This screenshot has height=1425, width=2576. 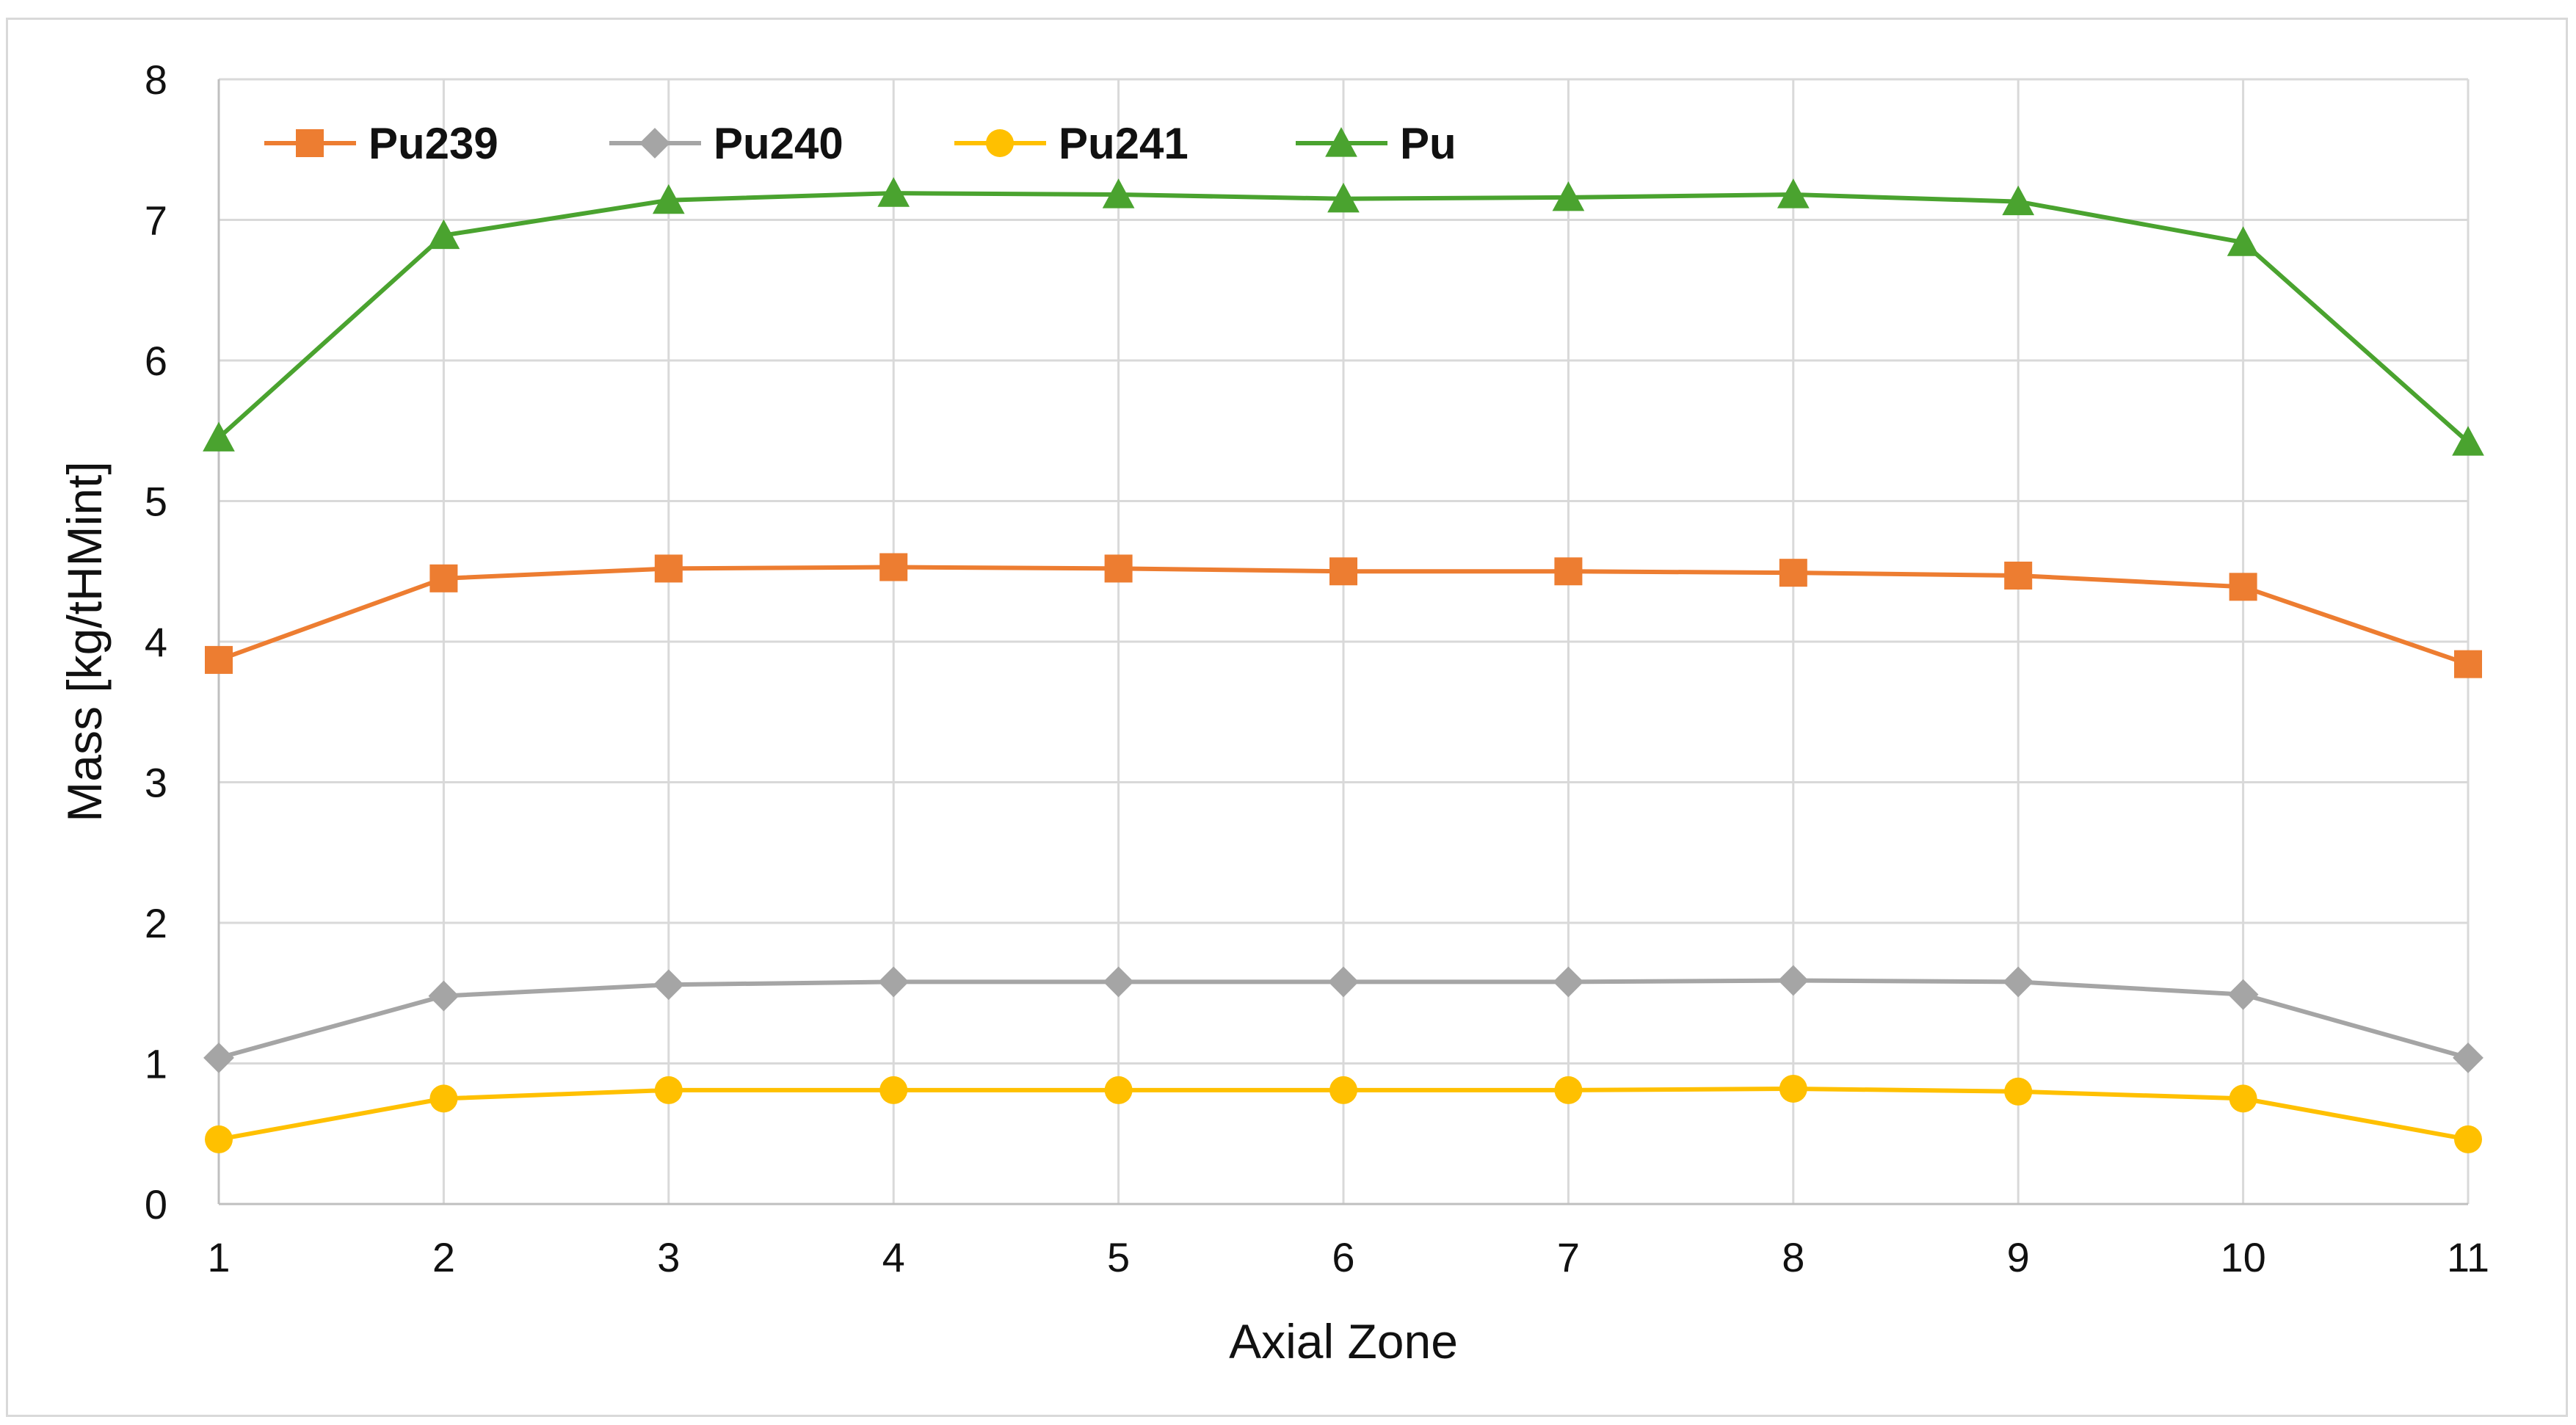 I want to click on legend-item-pu241: Pu241, so click(x=1071, y=143).